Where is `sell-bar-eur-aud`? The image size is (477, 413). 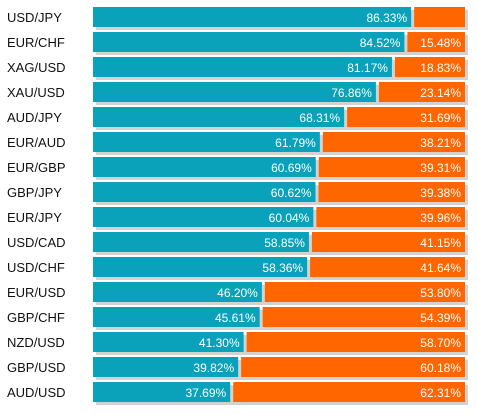 sell-bar-eur-aud is located at coordinates (393, 142).